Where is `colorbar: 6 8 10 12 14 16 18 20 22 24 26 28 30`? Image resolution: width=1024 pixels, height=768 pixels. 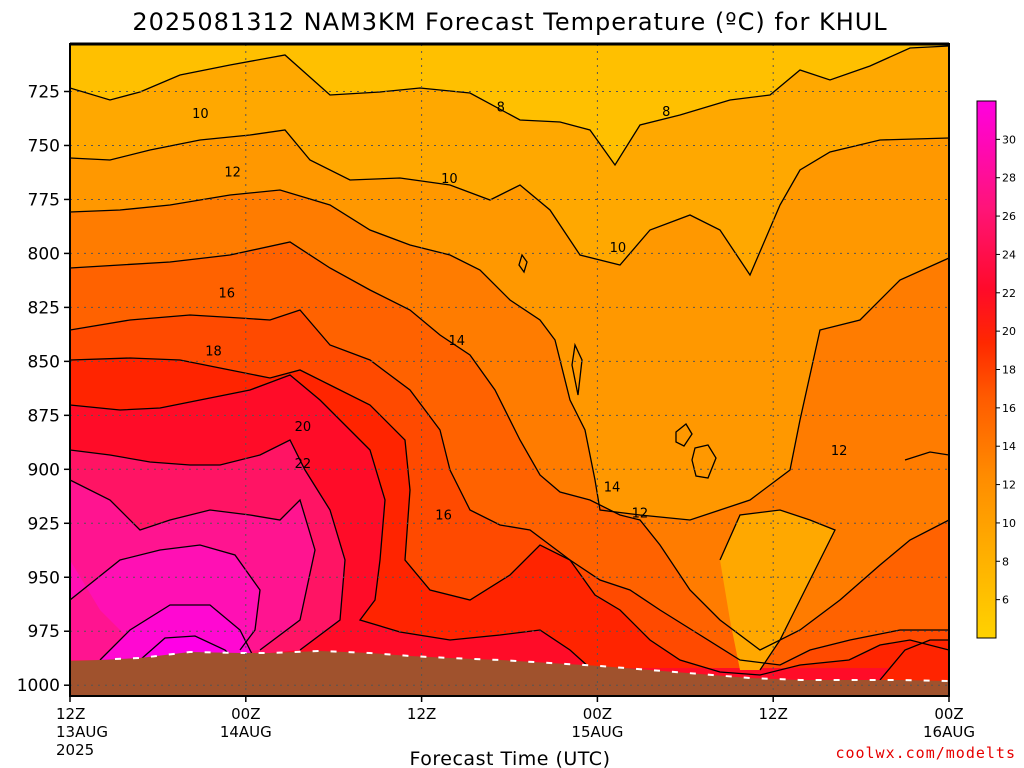 colorbar: 6 8 10 12 14 16 18 20 22 24 26 28 30 is located at coordinates (996, 369).